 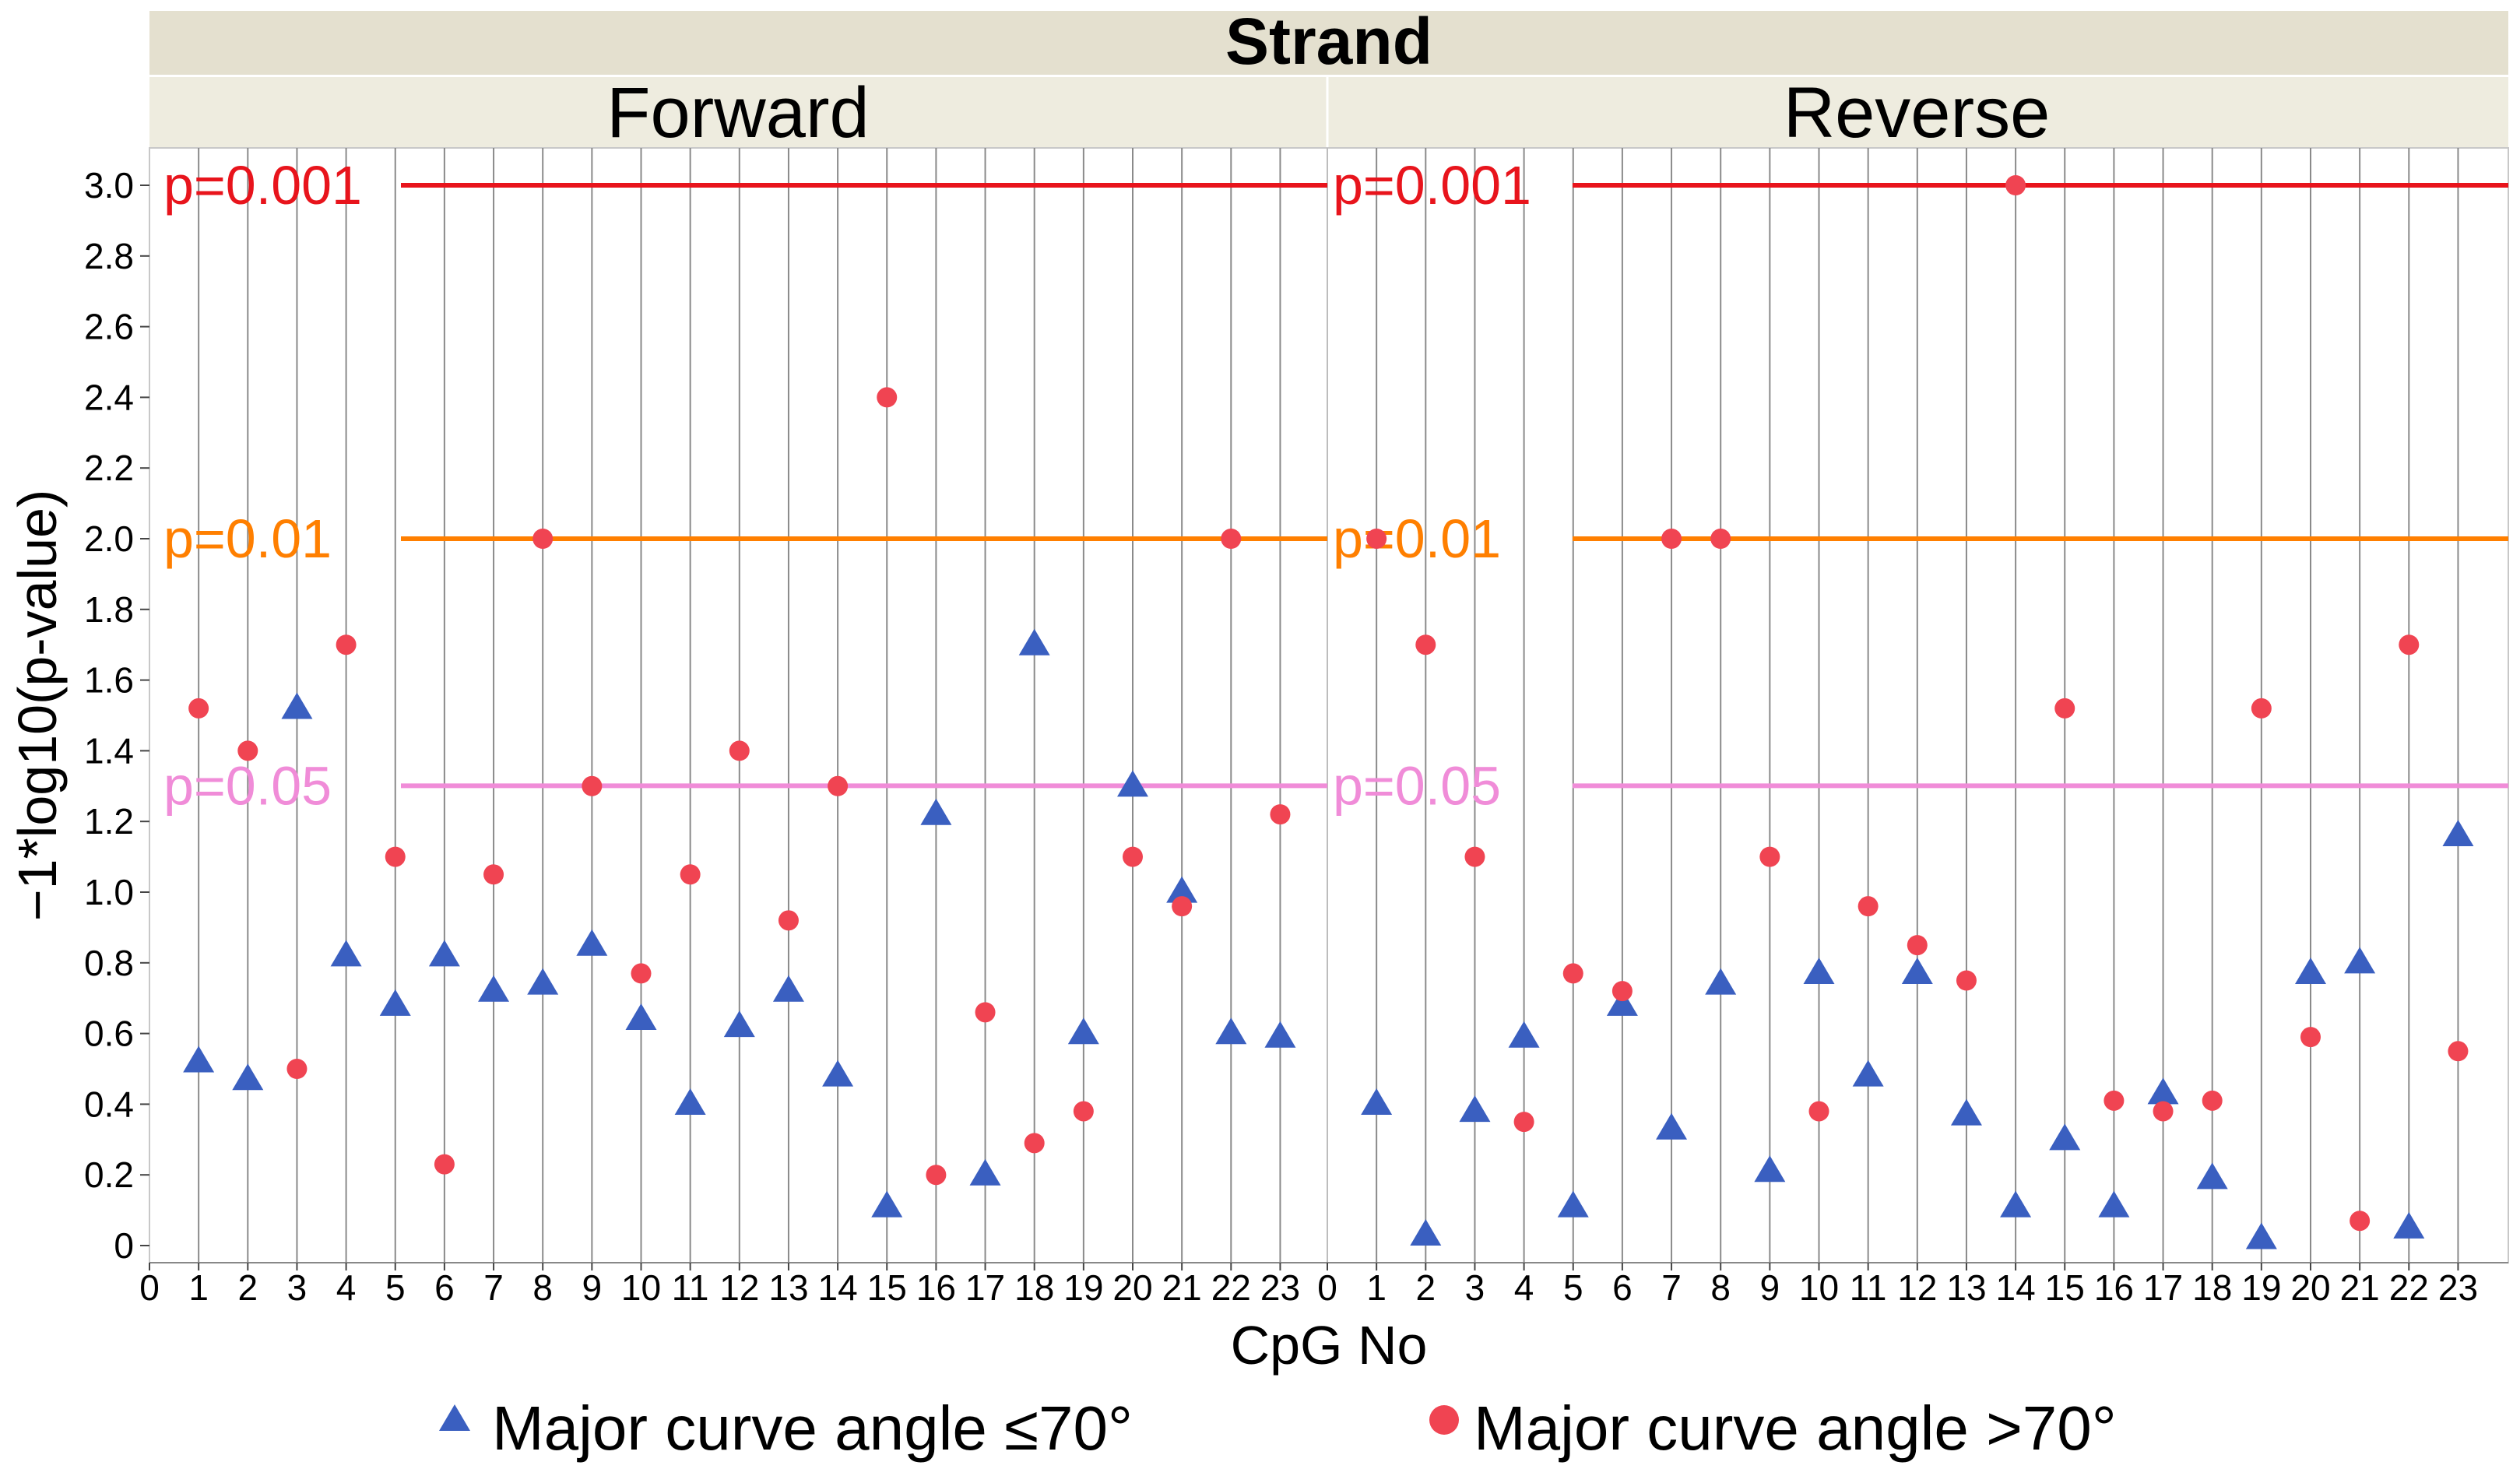 I want to click on threshold-label-reverse-2: p=0.05, so click(x=1417, y=786).